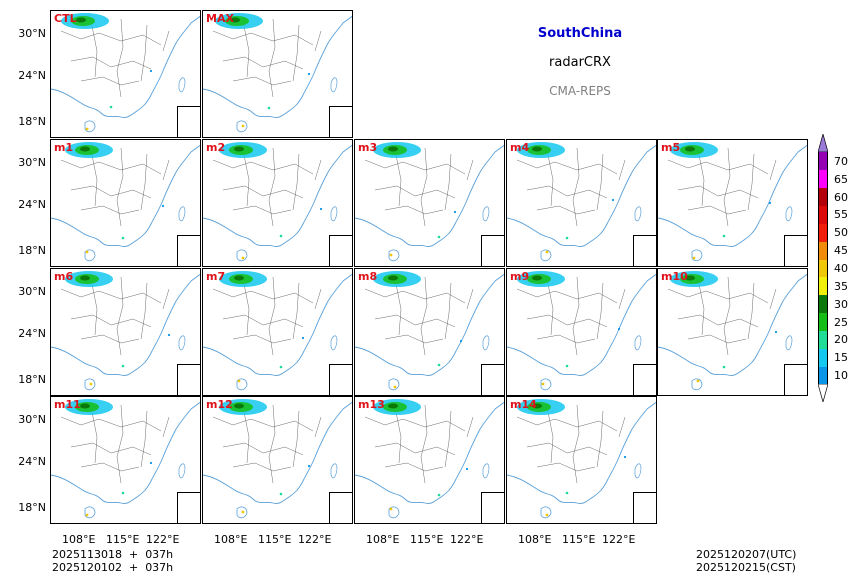 This screenshot has width=860, height=588. I want to click on panel-label: m5, so click(671, 147).